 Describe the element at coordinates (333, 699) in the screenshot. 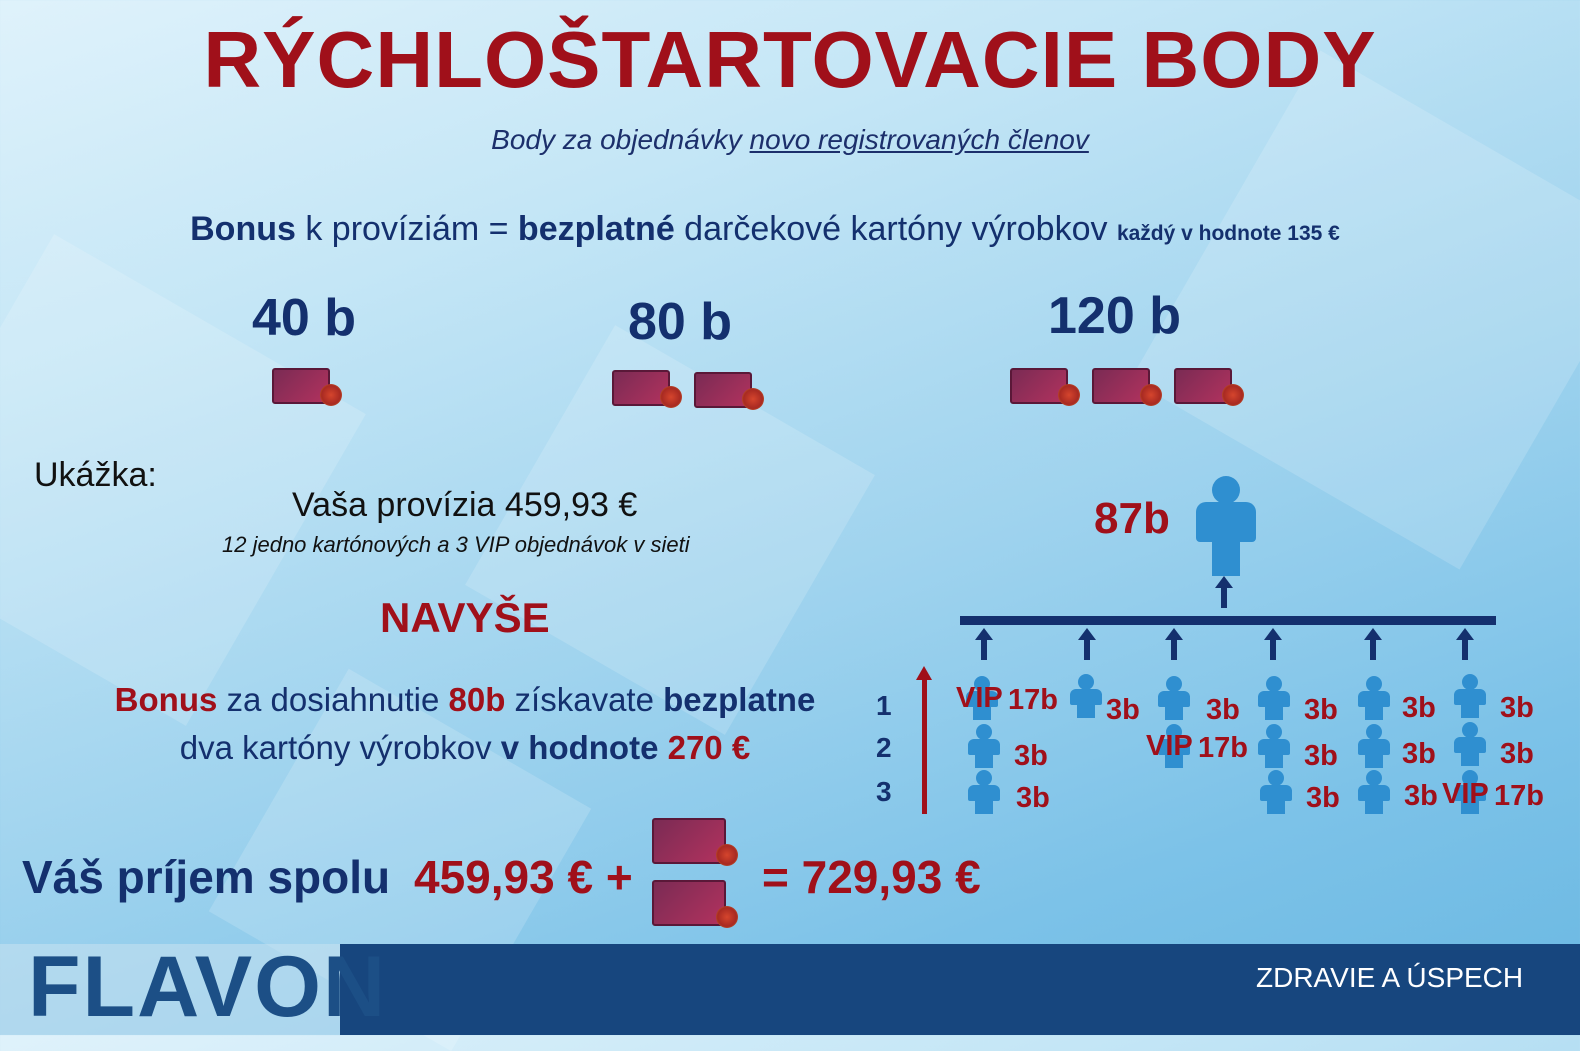

I see `extra-text: za dosiahnutie` at that location.